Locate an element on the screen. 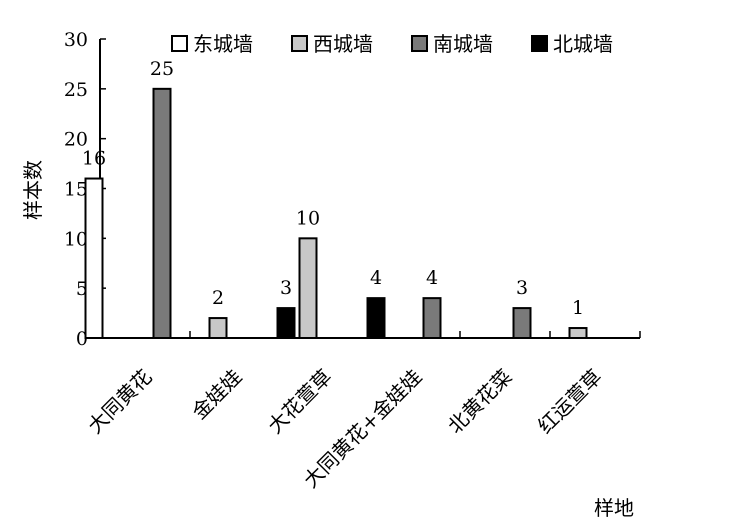  y-tick-label: 30 is located at coordinates (76, 40).